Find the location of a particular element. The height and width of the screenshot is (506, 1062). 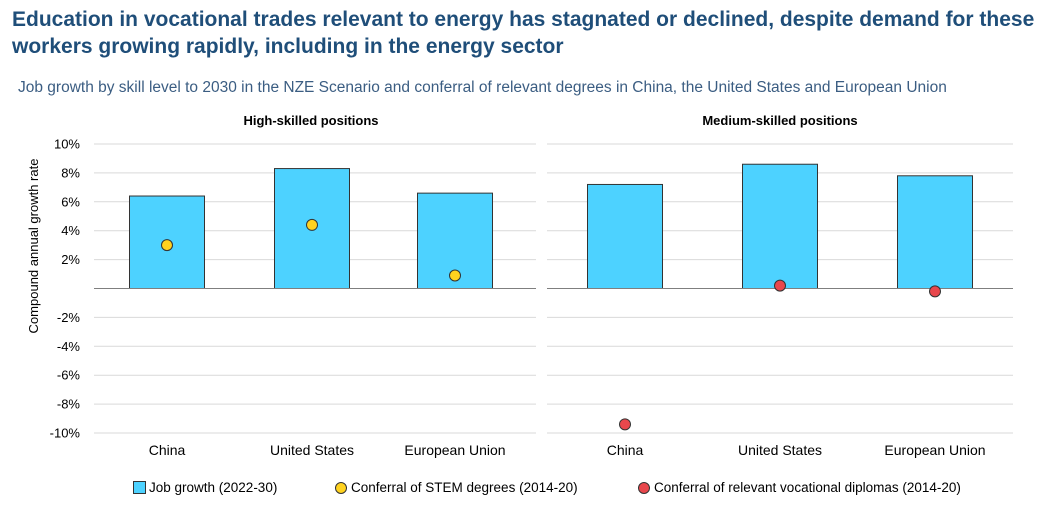

legend-item-job-growth: Job growth (2022-30) is located at coordinates (205, 487).